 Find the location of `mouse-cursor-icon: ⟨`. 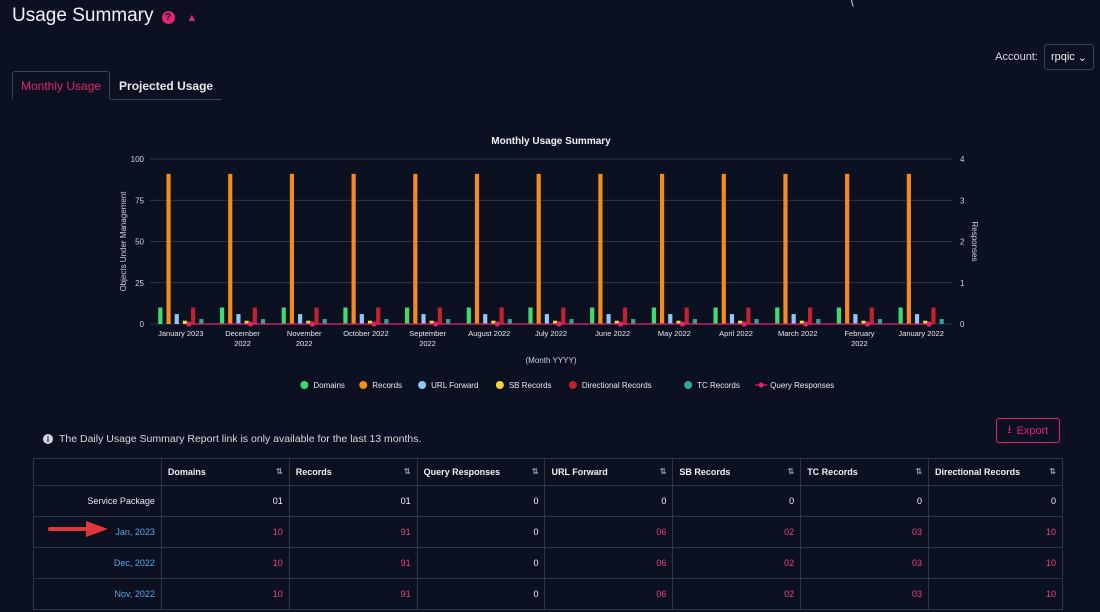

mouse-cursor-icon: ⟨ is located at coordinates (852, 4).